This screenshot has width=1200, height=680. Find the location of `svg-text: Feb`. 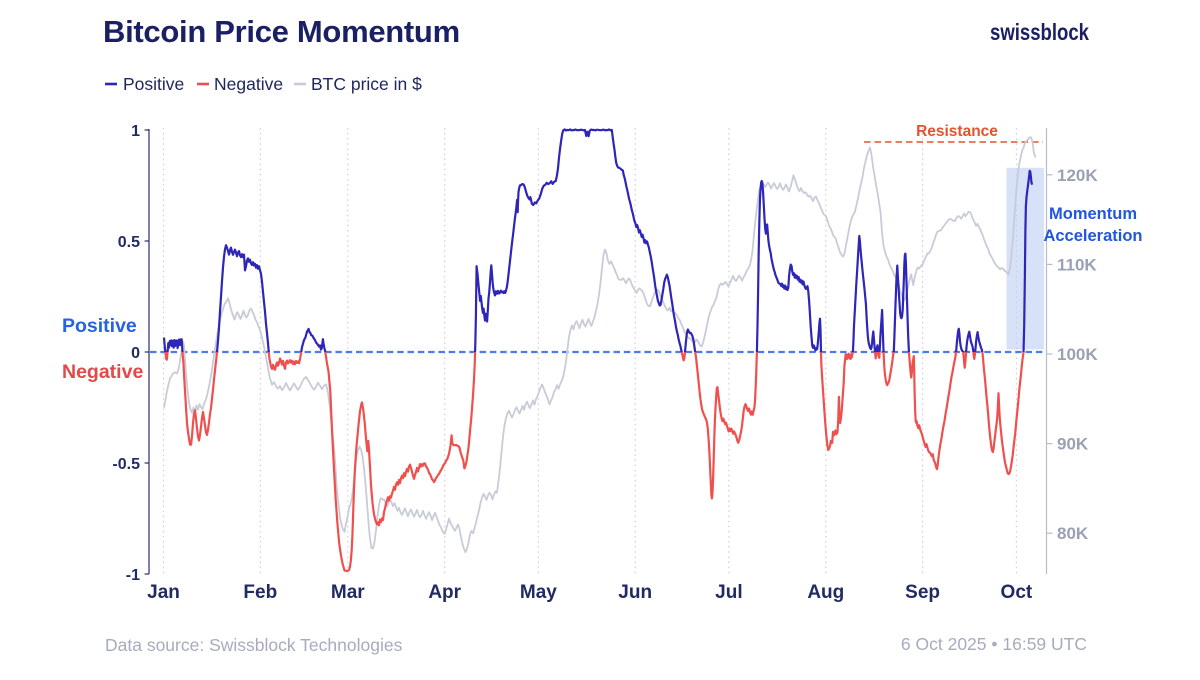

svg-text: Feb is located at coordinates (260, 592).